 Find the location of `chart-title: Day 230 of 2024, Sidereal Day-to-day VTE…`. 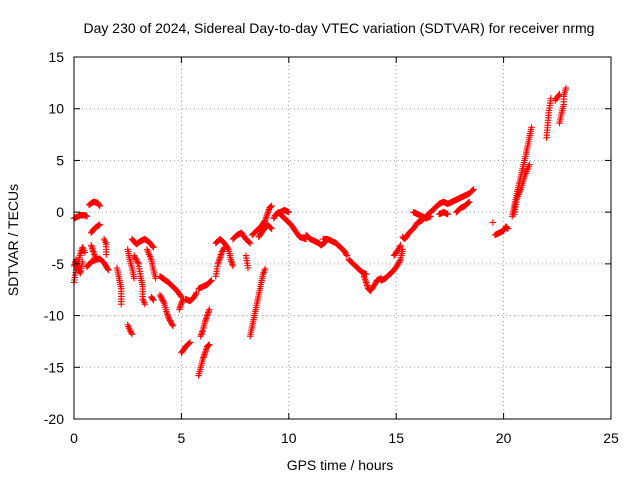

chart-title: Day 230 of 2024, Sidereal Day-to-day VTE… is located at coordinates (339, 28).